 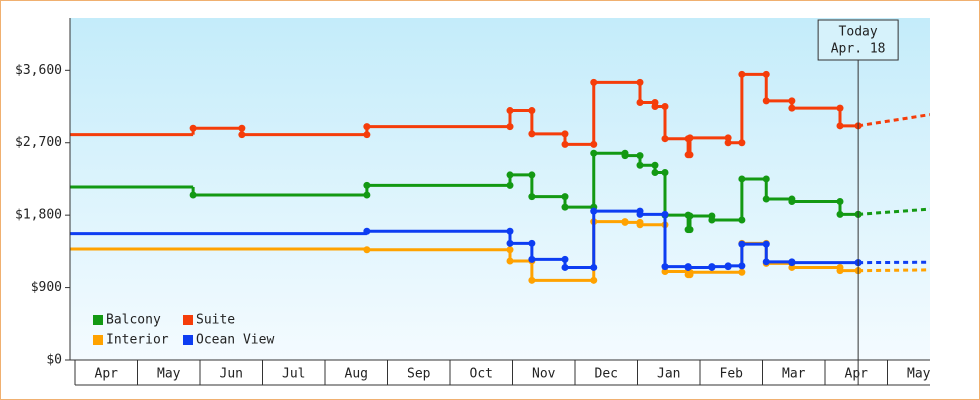 What do you see at coordinates (38, 215) in the screenshot?
I see `y-tick-label: $1,800` at bounding box center [38, 215].